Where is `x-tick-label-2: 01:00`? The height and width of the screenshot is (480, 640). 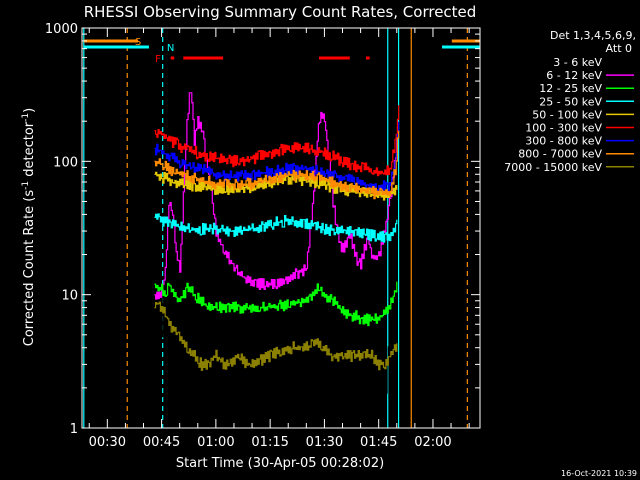
x-tick-label-2: 01:00 is located at coordinates (215, 442).